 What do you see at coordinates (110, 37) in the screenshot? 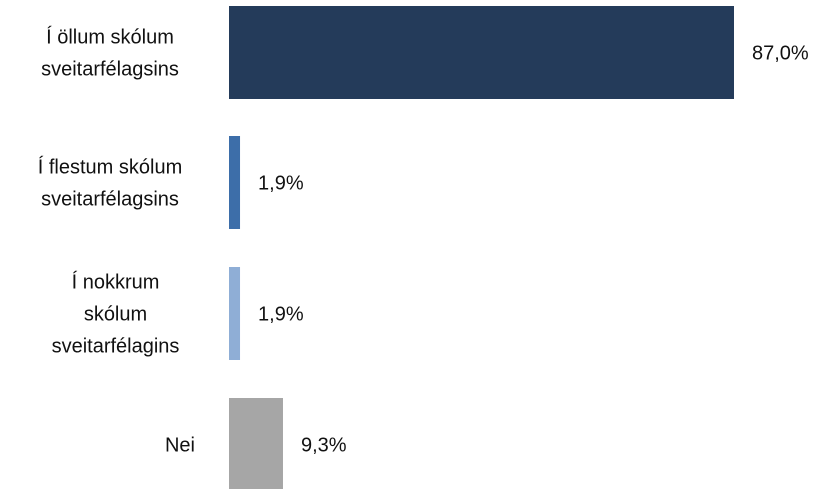
I see `category-label-line: Í öllum skólum` at bounding box center [110, 37].